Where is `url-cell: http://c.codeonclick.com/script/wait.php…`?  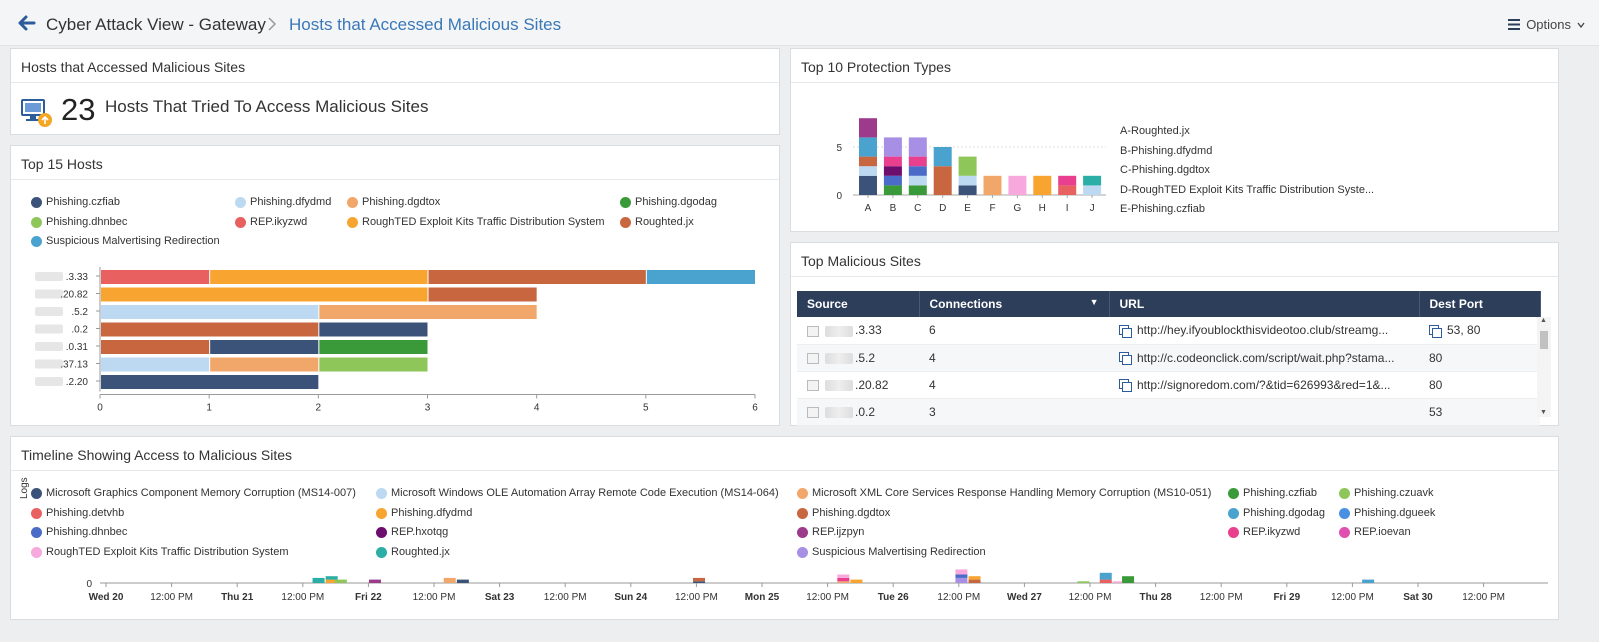
url-cell: http://c.codeonclick.com/script/wait.php… is located at coordinates (1264, 358).